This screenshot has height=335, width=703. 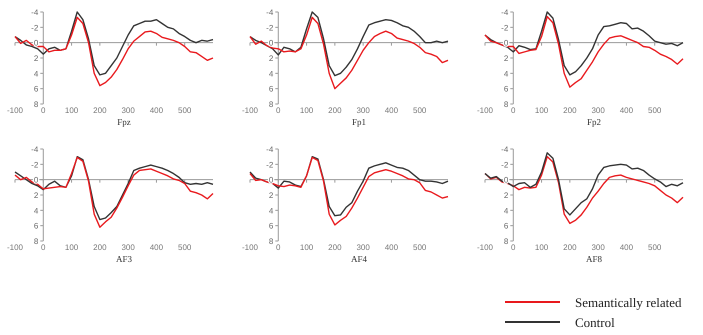 What do you see at coordinates (124, 259) in the screenshot?
I see `x-axis-title: AF3` at bounding box center [124, 259].